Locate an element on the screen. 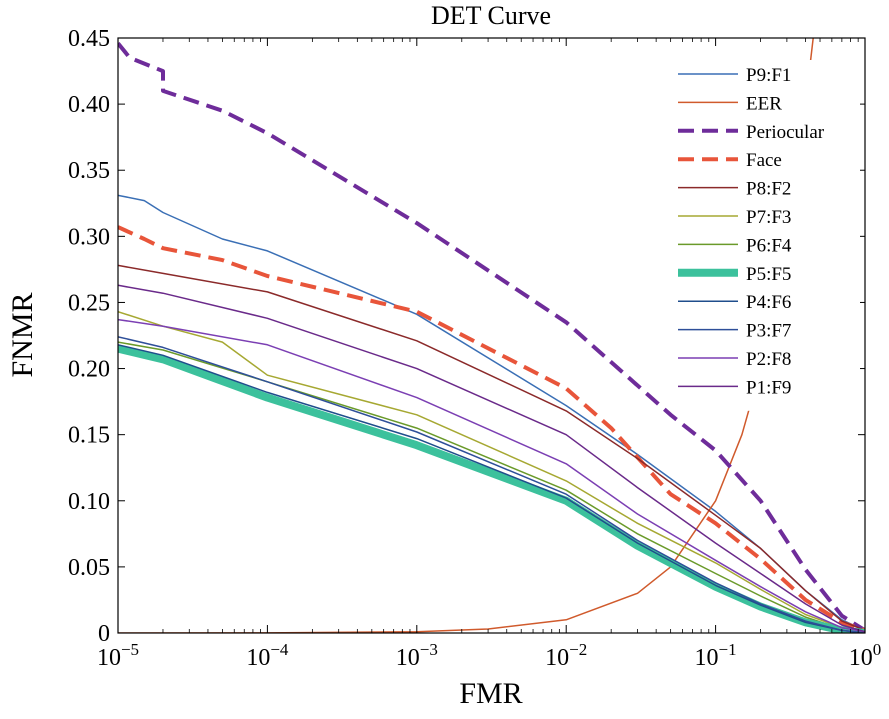  y-tick-label: 0.30 is located at coordinates (89, 237).